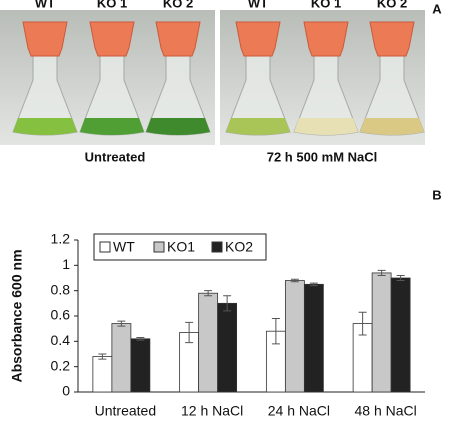 Image resolution: width=454 pixels, height=446 pixels. I want to click on y-tick-label: 1.2, so click(61, 239).